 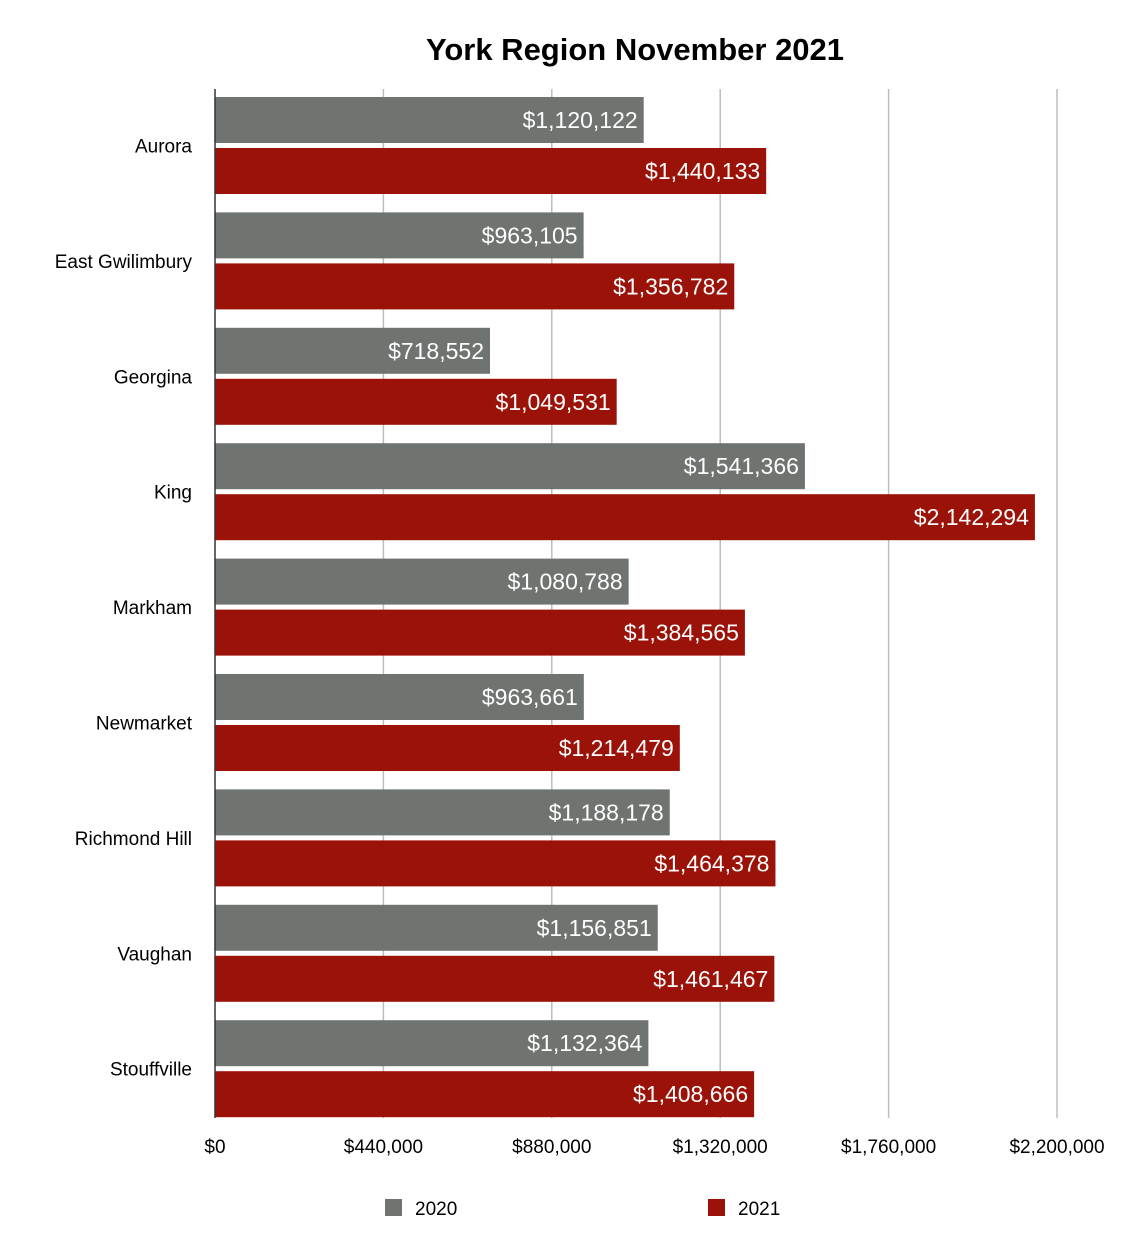 What do you see at coordinates (436, 1209) in the screenshot?
I see `legend-label: 2020` at bounding box center [436, 1209].